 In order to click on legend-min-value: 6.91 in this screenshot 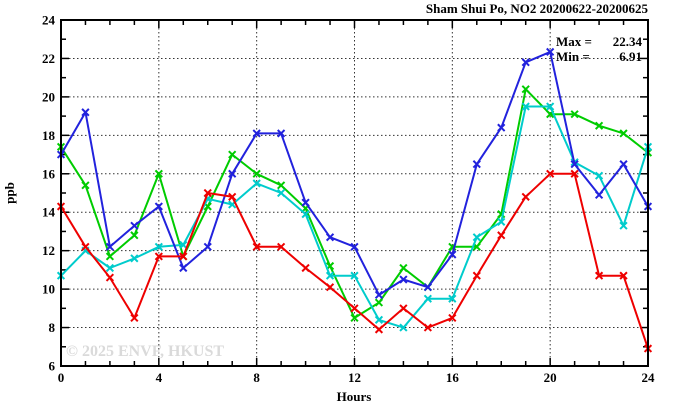, I will do `click(630, 56)`.